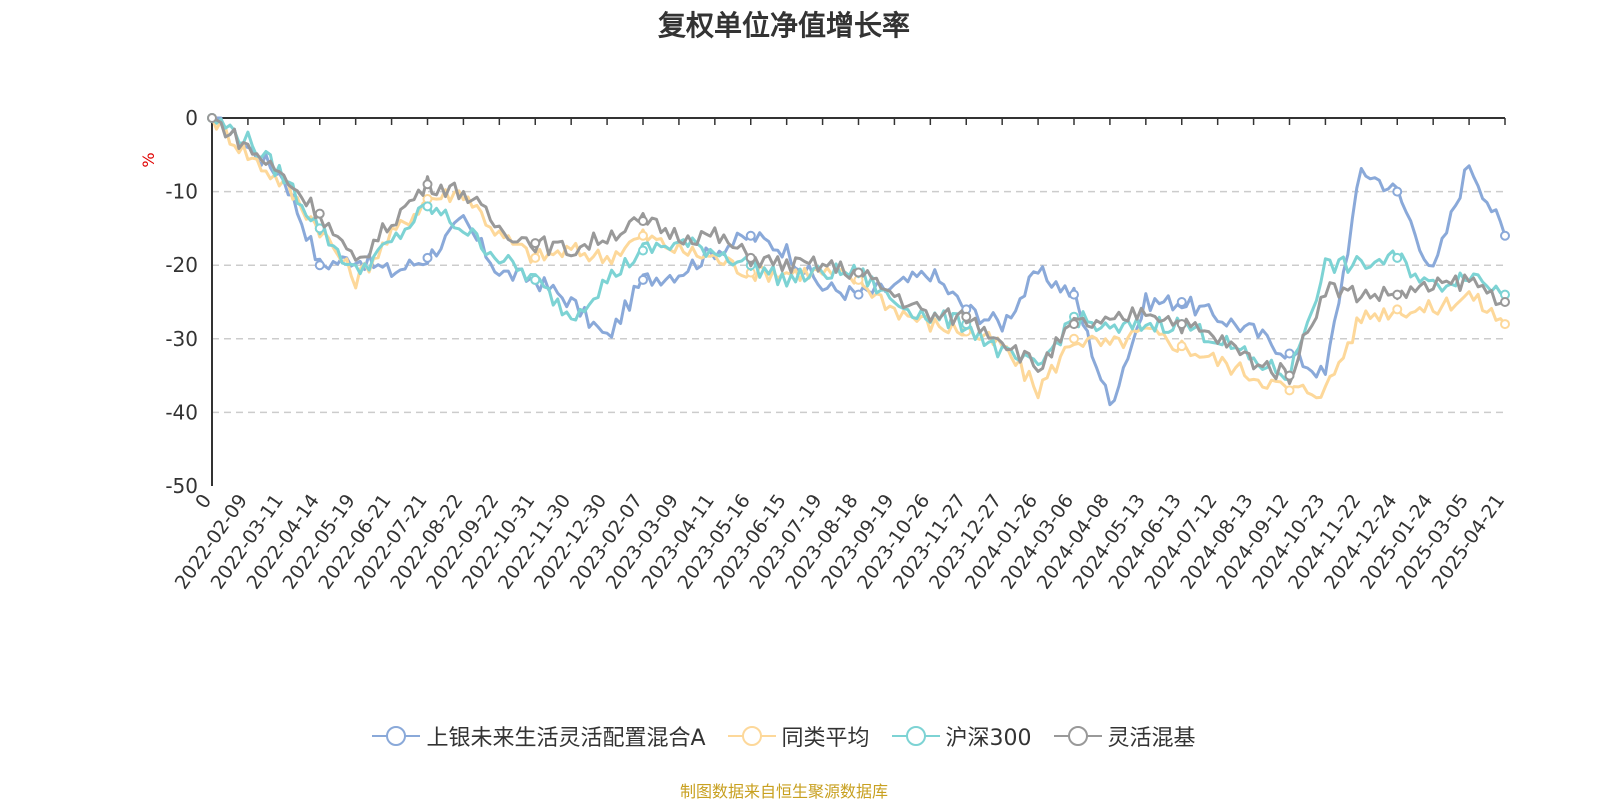 This screenshot has height=802, width=1600. I want to click on legend-swatch-csi300-icon, so click(915, 736).